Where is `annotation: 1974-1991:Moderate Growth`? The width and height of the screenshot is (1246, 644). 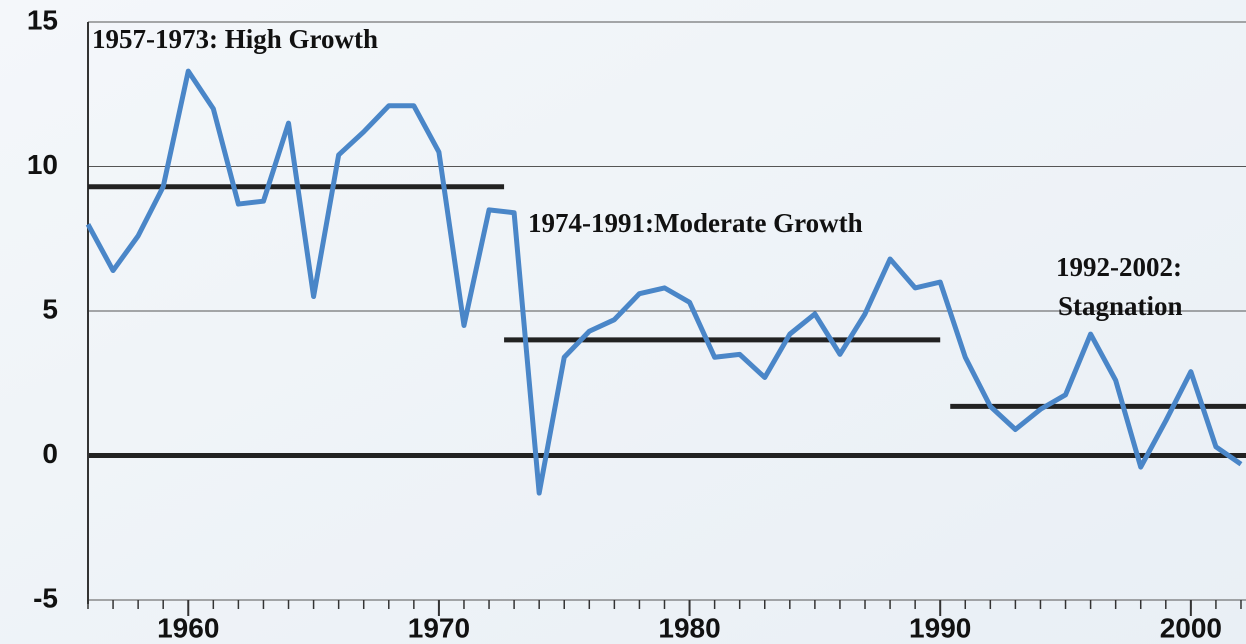
annotation: 1974-1991:Moderate Growth is located at coordinates (695, 223).